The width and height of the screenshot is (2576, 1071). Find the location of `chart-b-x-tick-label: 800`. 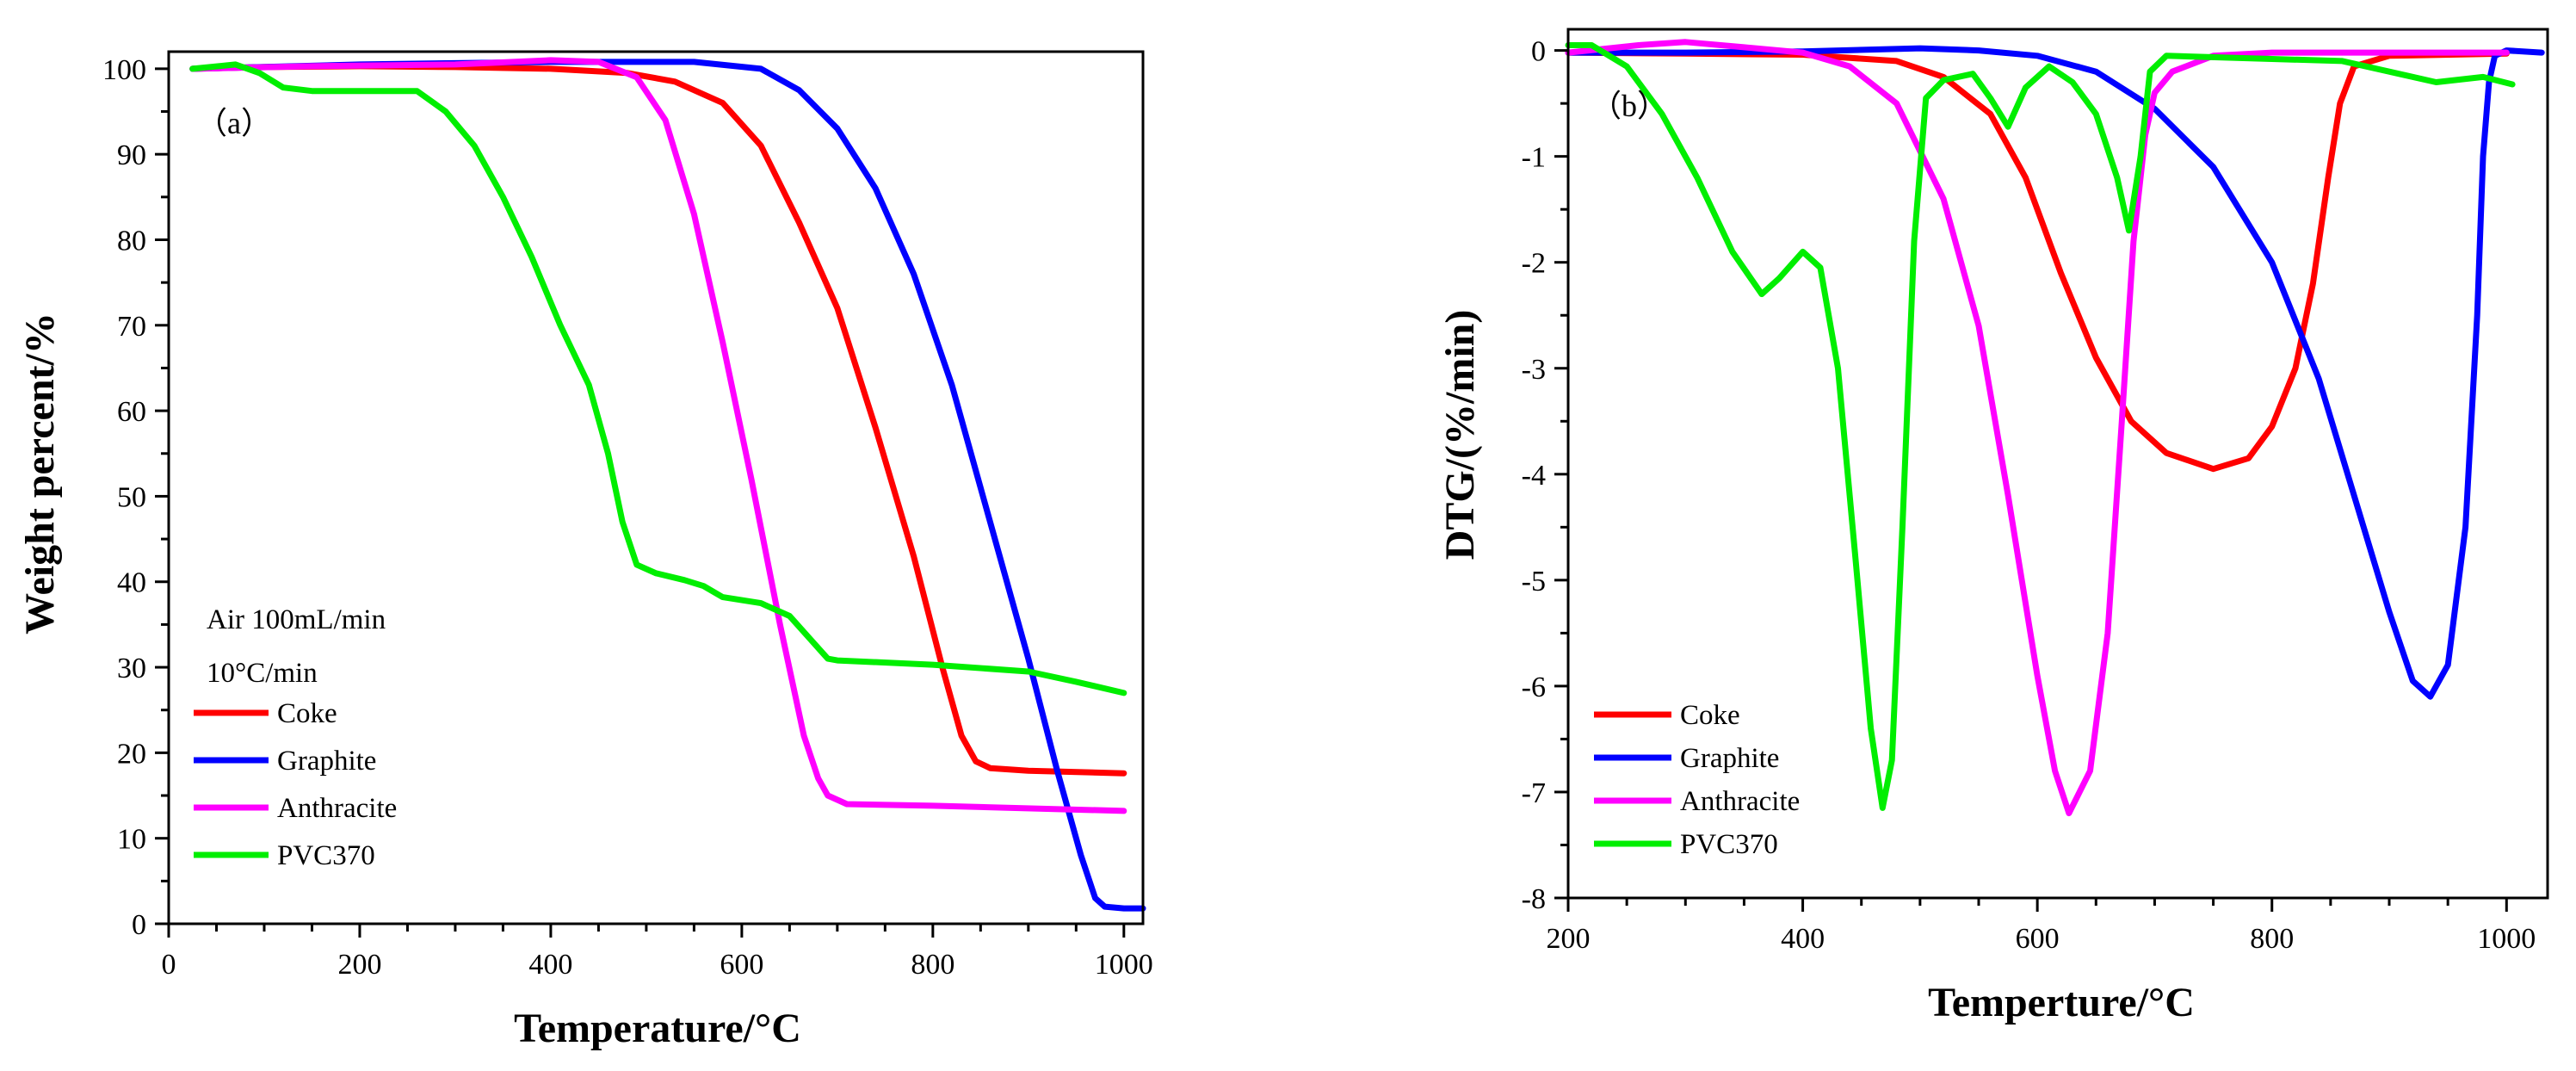

chart-b-x-tick-label: 800 is located at coordinates (2272, 939).